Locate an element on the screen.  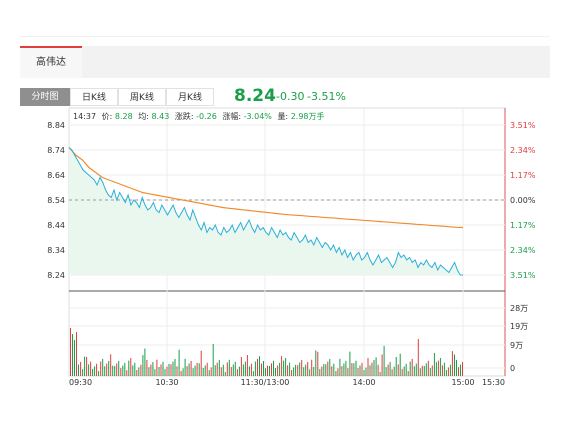
x-axis: 09:30 10:30 11:30/13:00 14:00 15:00 15:30 is located at coordinates (287, 382).